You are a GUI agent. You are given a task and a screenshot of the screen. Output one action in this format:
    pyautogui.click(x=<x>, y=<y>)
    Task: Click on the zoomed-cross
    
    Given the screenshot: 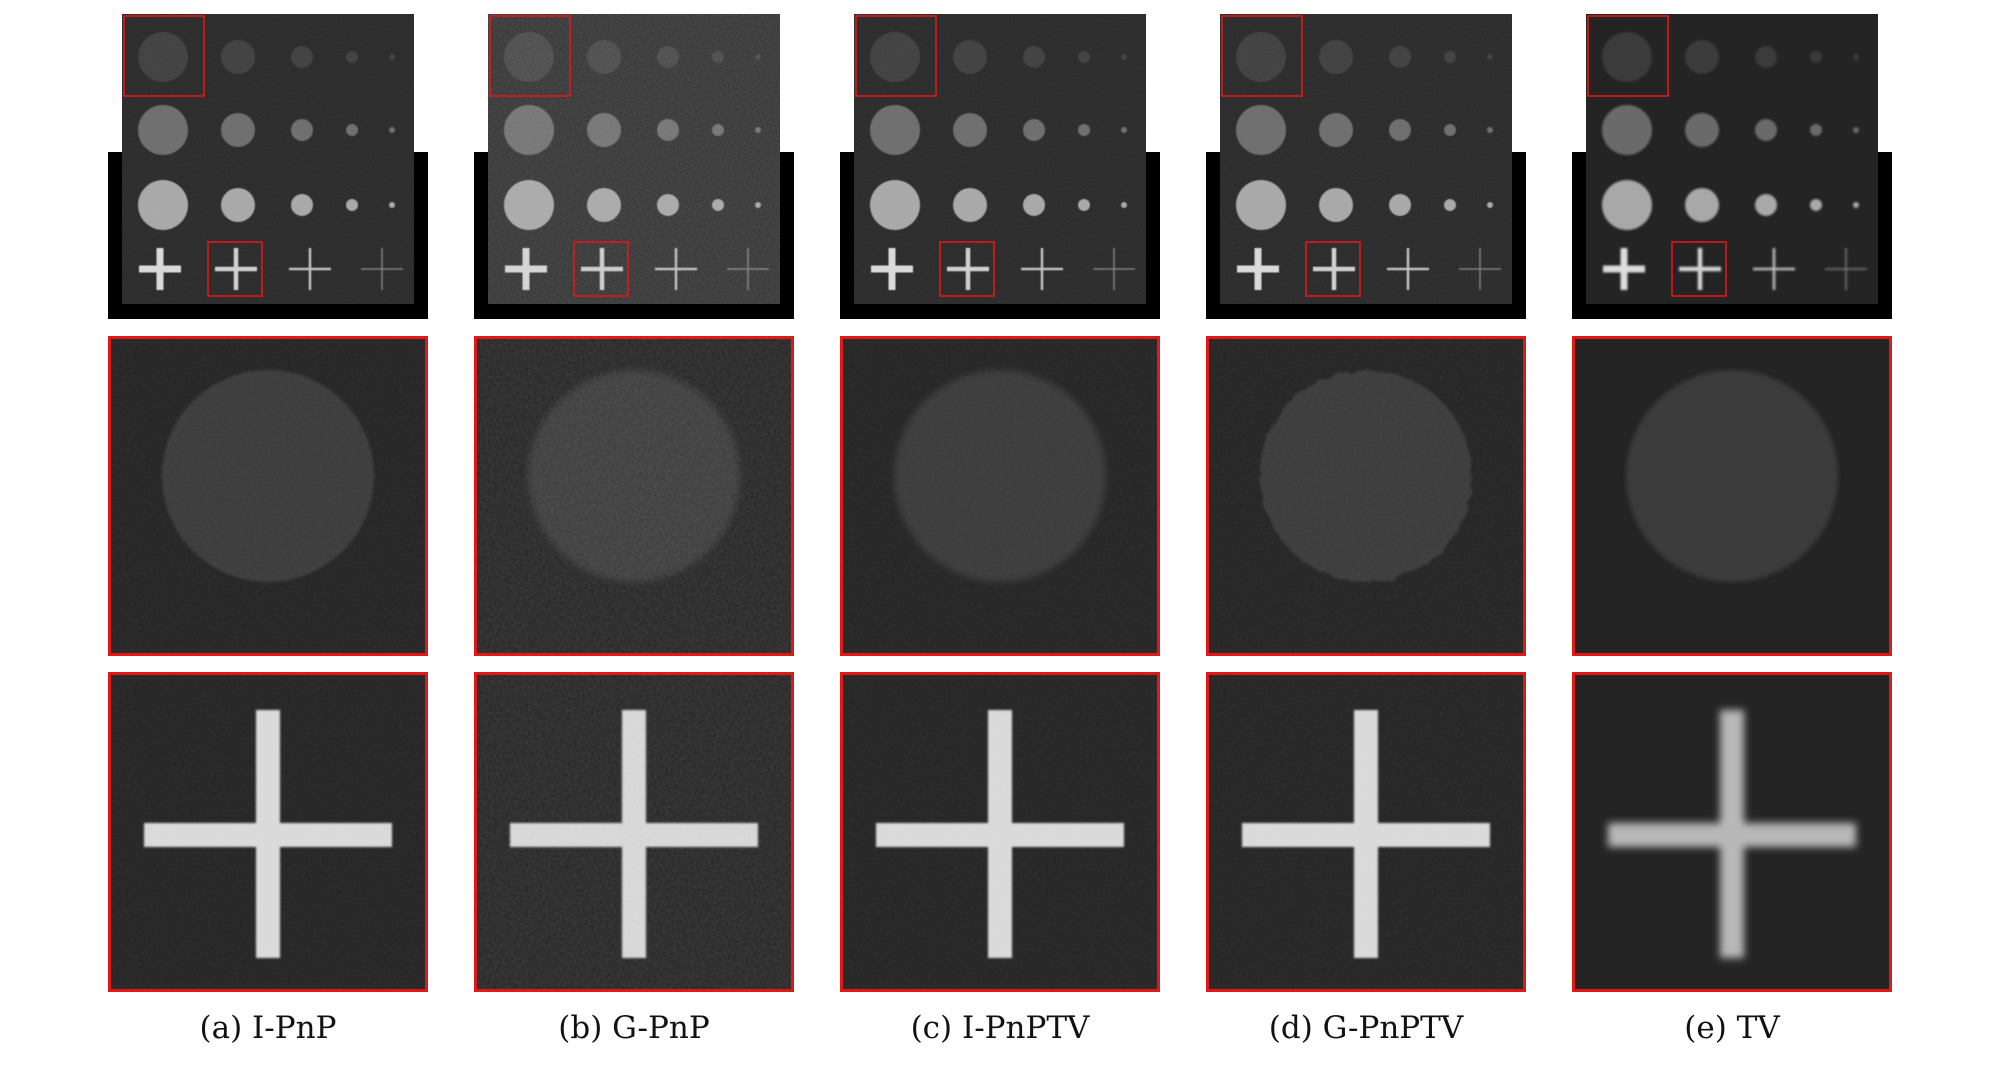 What is the action you would take?
    pyautogui.click(x=1732, y=834)
    